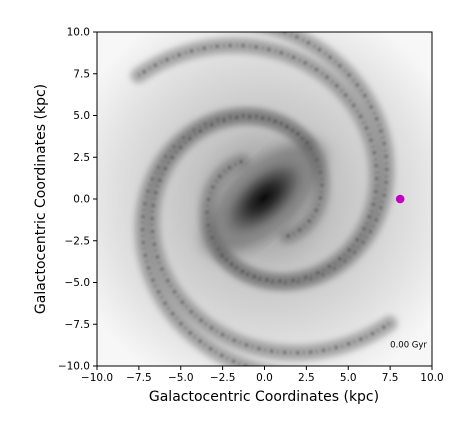  Describe the element at coordinates (264, 397) in the screenshot. I see `x-axis-label: Galactocentric Coordinates (kpc)` at that location.